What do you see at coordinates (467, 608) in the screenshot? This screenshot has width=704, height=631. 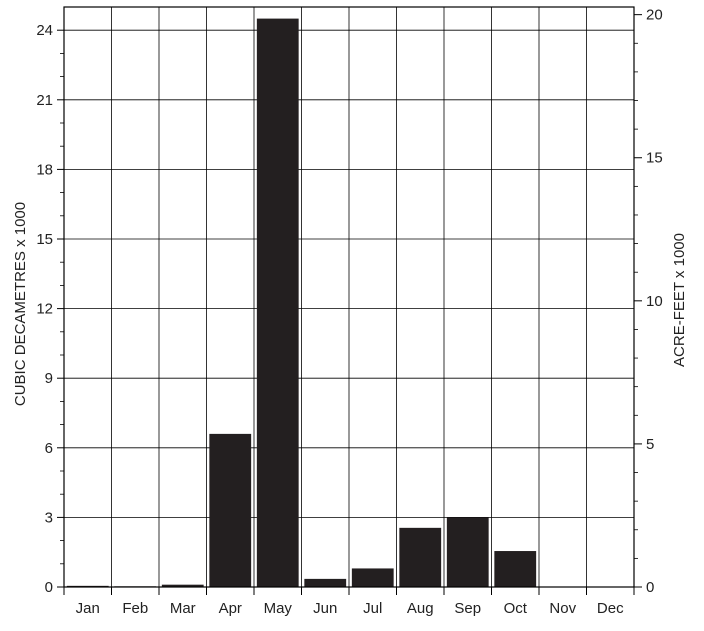 I see `x-tick-label: Sep` at bounding box center [467, 608].